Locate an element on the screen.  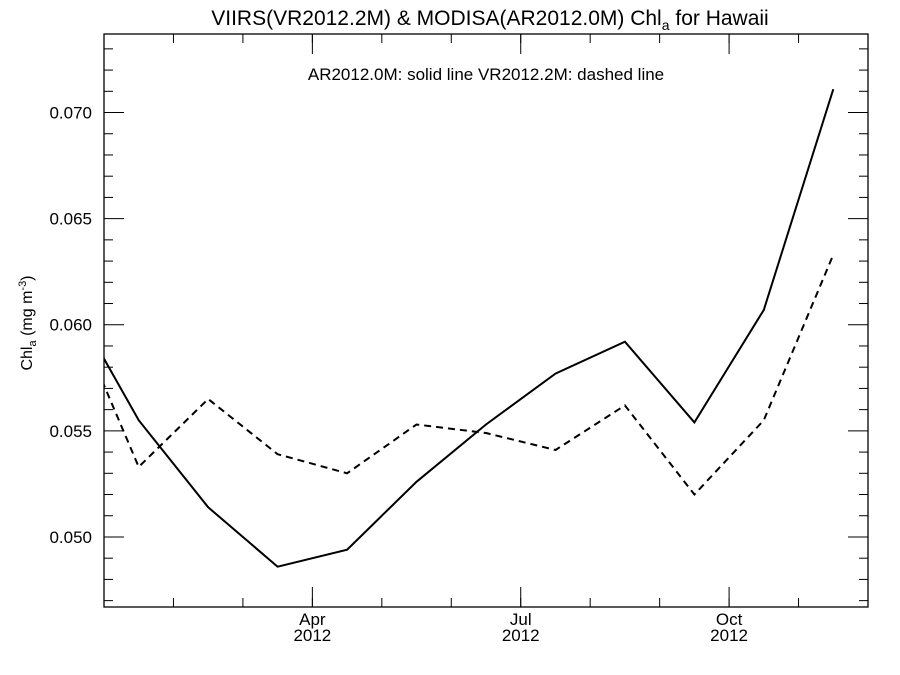
y-axis-label-superscript: -3 is located at coordinates (23, 286).